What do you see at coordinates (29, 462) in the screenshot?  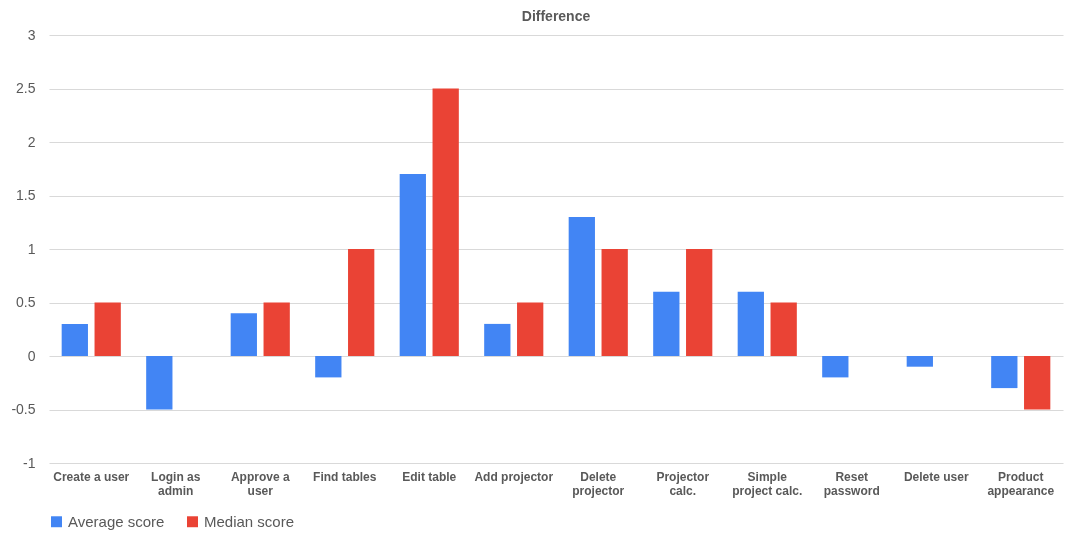 I see `y-tick-label: -1` at bounding box center [29, 462].